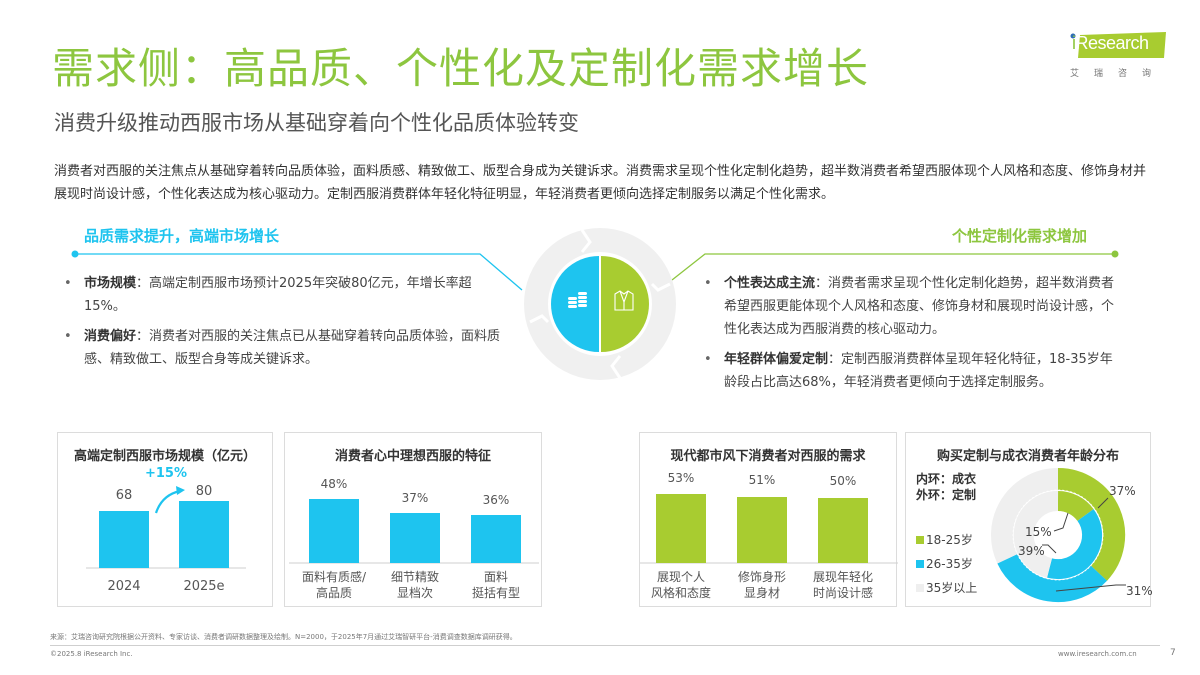 The image size is (1200, 675). What do you see at coordinates (1027, 456) in the screenshot?
I see `chart-title: 购买定制与成衣消费者年龄分布` at bounding box center [1027, 456].